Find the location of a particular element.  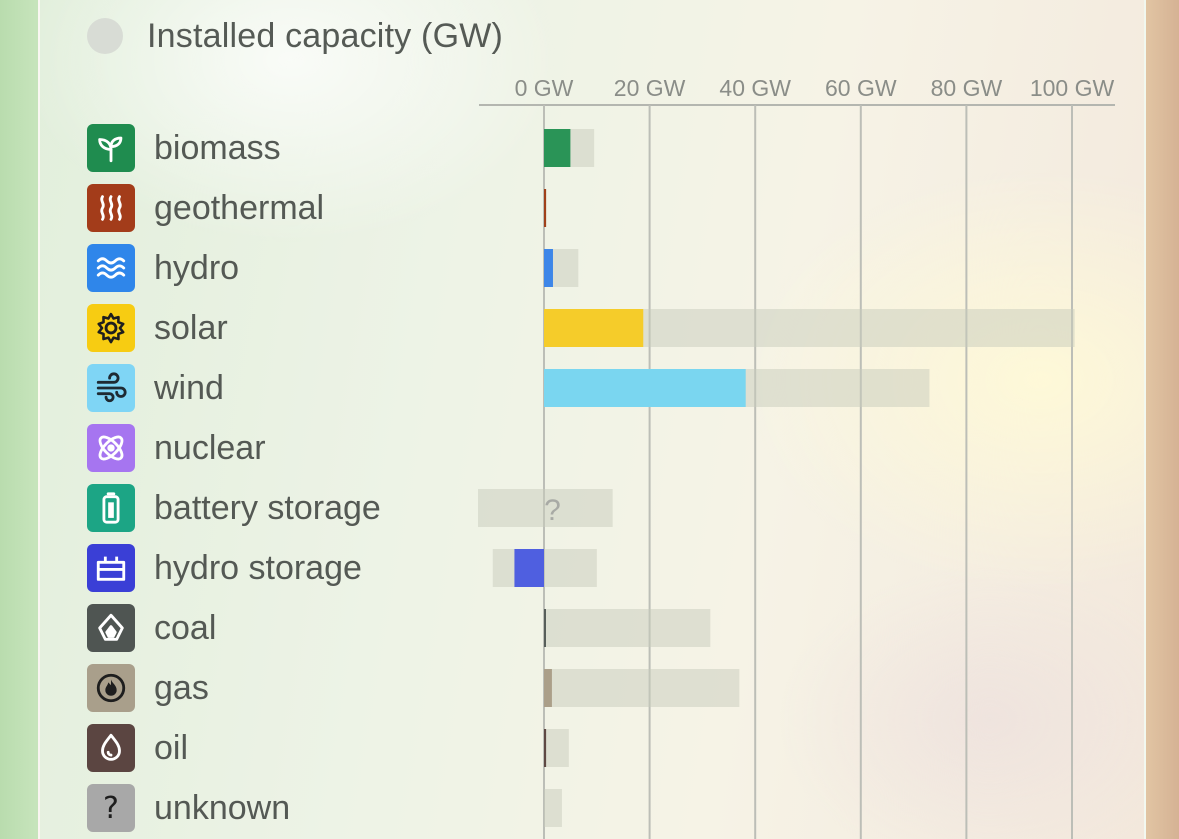

production-bar-geothermal is located at coordinates (545, 208).